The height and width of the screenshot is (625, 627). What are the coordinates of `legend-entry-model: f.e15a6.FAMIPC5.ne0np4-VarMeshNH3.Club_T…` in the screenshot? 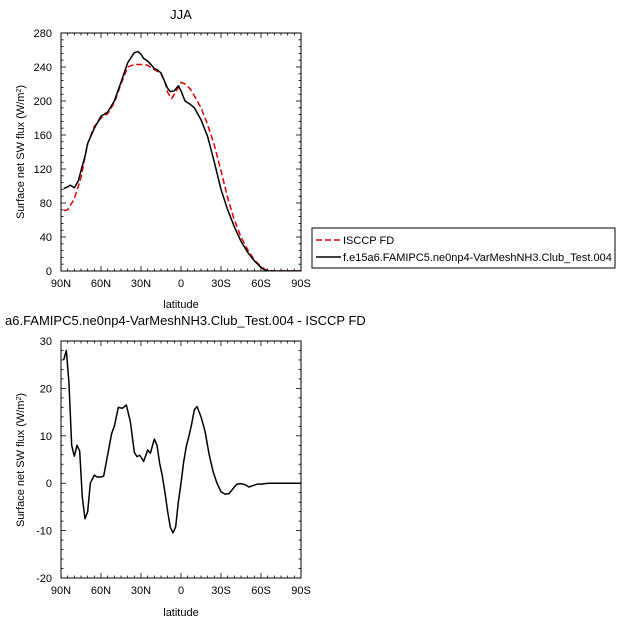 It's located at (477, 258).